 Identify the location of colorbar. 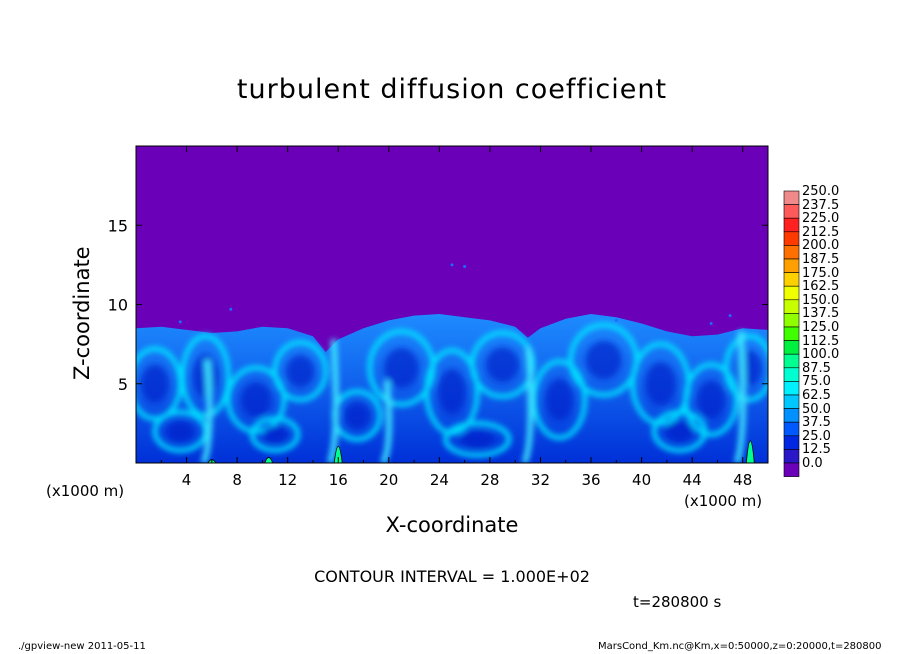
(791, 333).